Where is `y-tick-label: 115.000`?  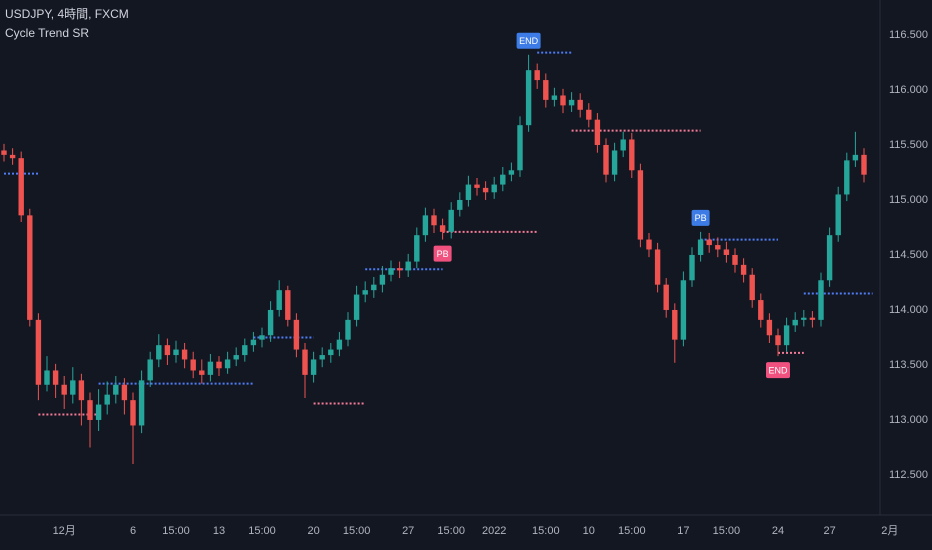
y-tick-label: 115.000 is located at coordinates (908, 200).